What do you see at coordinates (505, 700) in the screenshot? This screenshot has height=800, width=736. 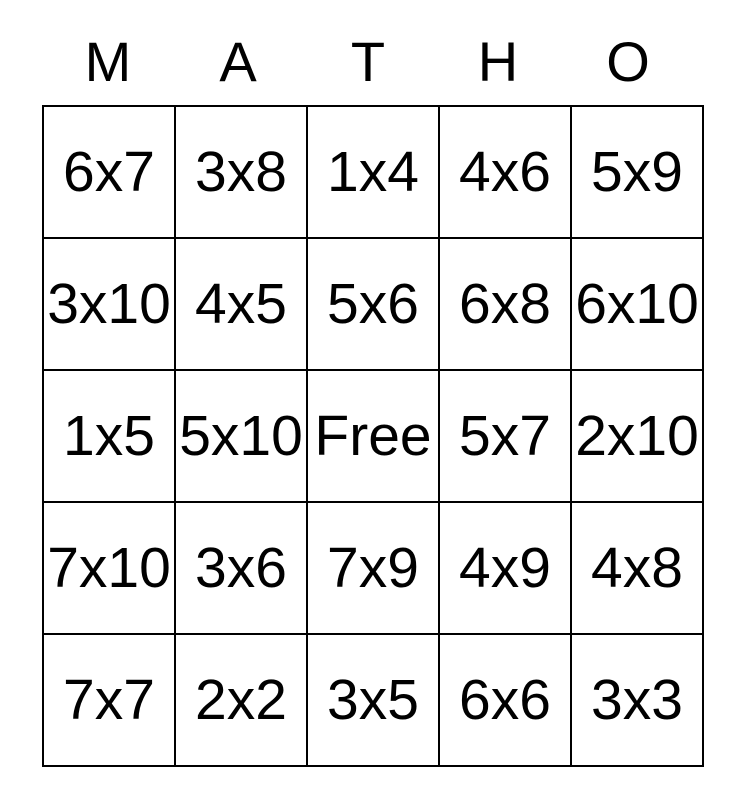 I see `bingo-cell: 6x6` at bounding box center [505, 700].